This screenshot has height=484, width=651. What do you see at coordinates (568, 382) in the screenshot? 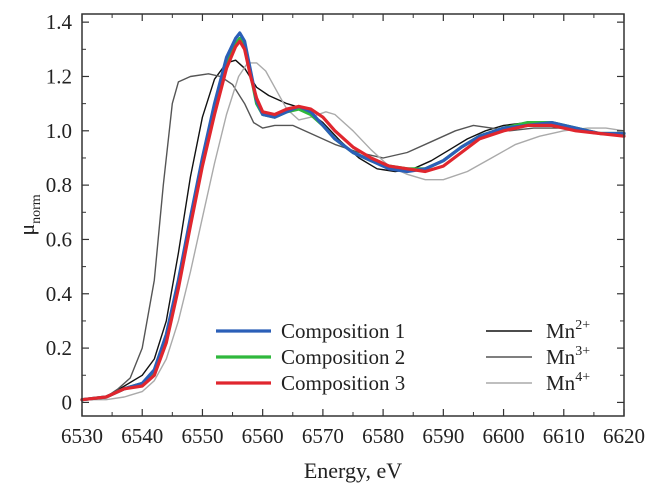
I see `legend-label-6: Mn4+` at bounding box center [568, 382].